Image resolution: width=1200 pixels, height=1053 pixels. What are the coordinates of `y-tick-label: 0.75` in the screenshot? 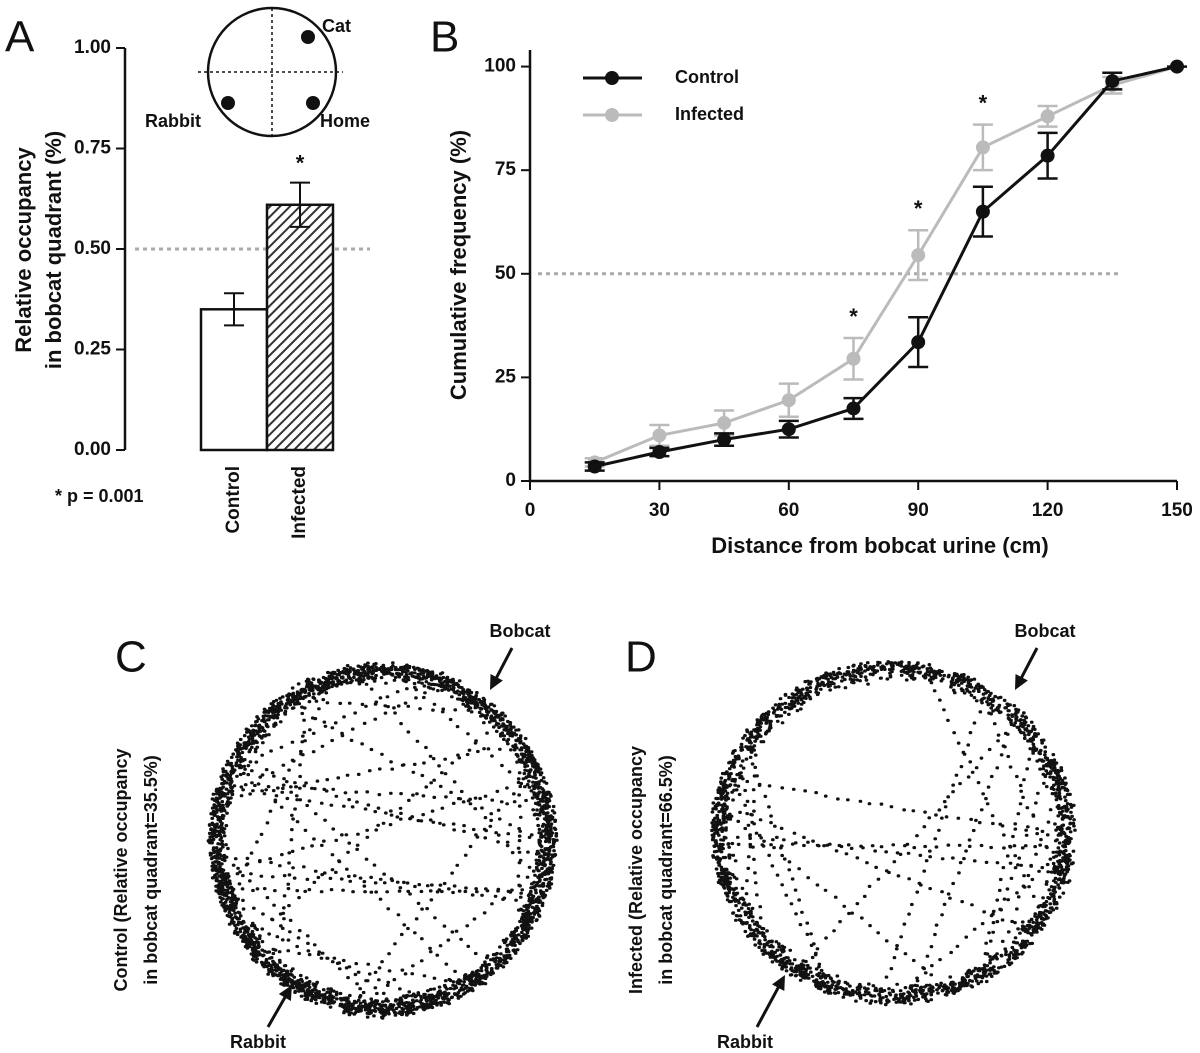 It's located at (92, 148).